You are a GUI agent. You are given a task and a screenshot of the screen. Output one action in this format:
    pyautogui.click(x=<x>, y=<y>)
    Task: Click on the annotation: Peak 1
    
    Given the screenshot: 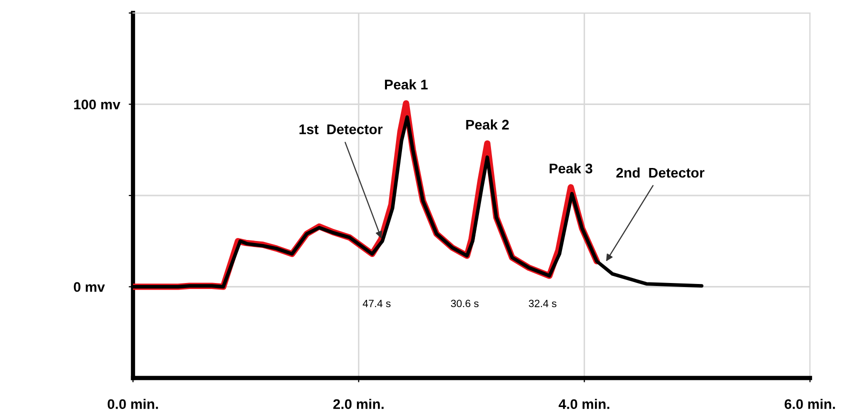 What is the action you would take?
    pyautogui.click(x=406, y=84)
    